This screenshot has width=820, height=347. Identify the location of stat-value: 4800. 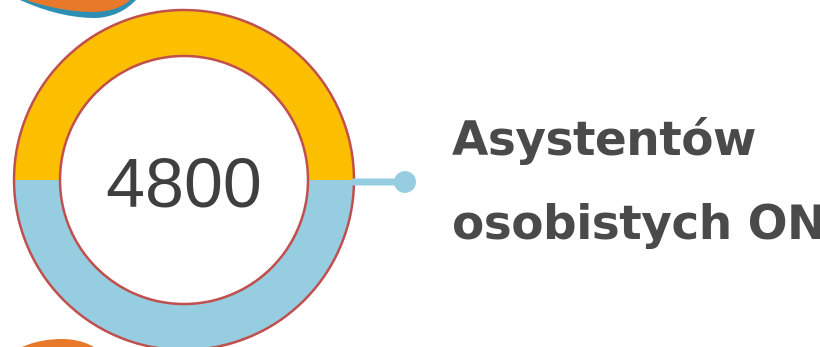
(184, 183).